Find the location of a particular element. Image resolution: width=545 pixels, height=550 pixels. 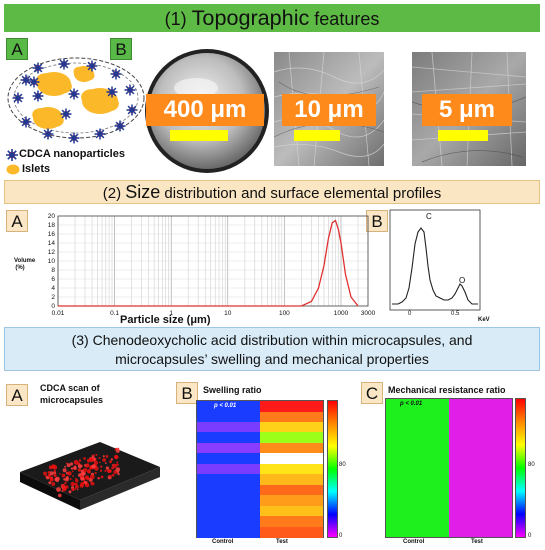

size-letter-b: B is located at coordinates (377, 221).